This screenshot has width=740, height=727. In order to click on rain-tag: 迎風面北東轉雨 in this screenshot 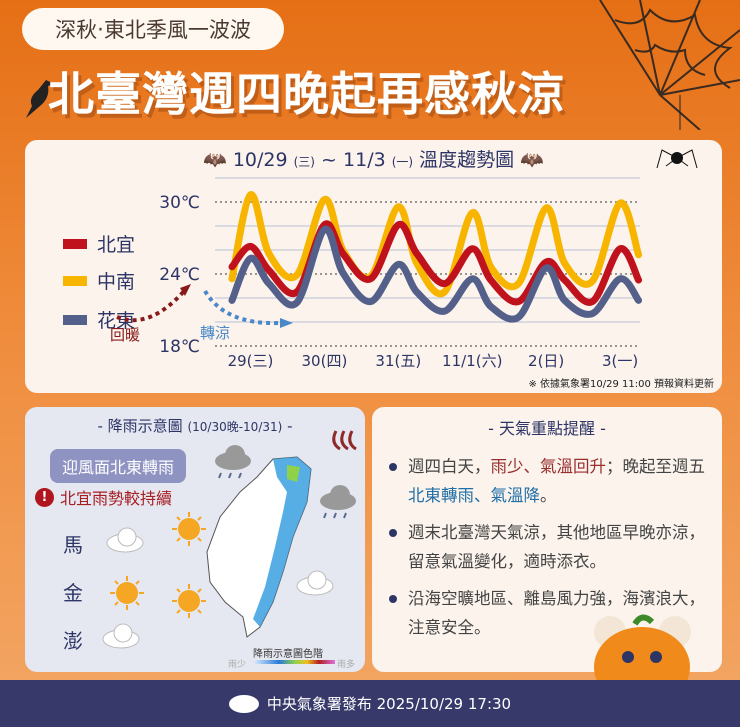, I will do `click(118, 466)`.